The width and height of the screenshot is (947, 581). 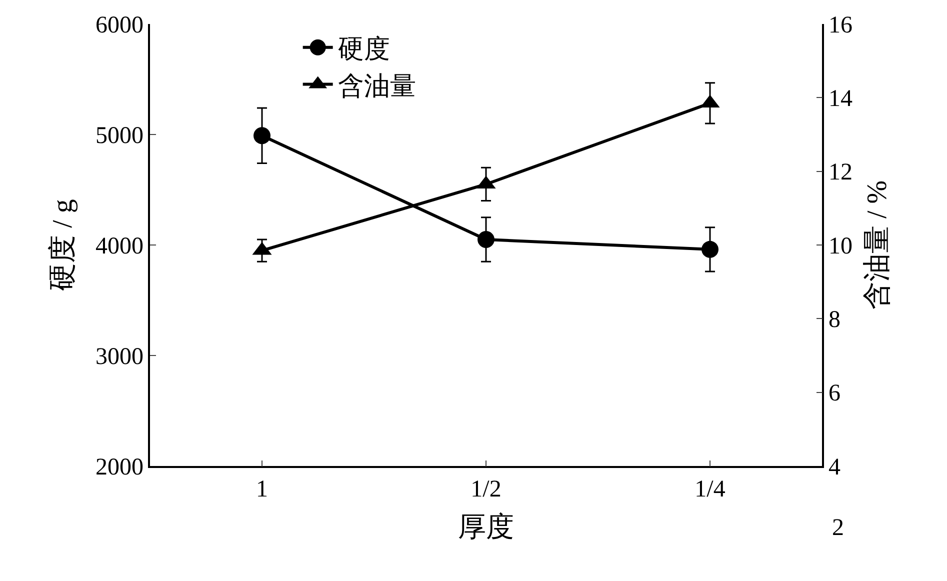 I want to click on x-axis-title: 厚度, so click(x=486, y=528).